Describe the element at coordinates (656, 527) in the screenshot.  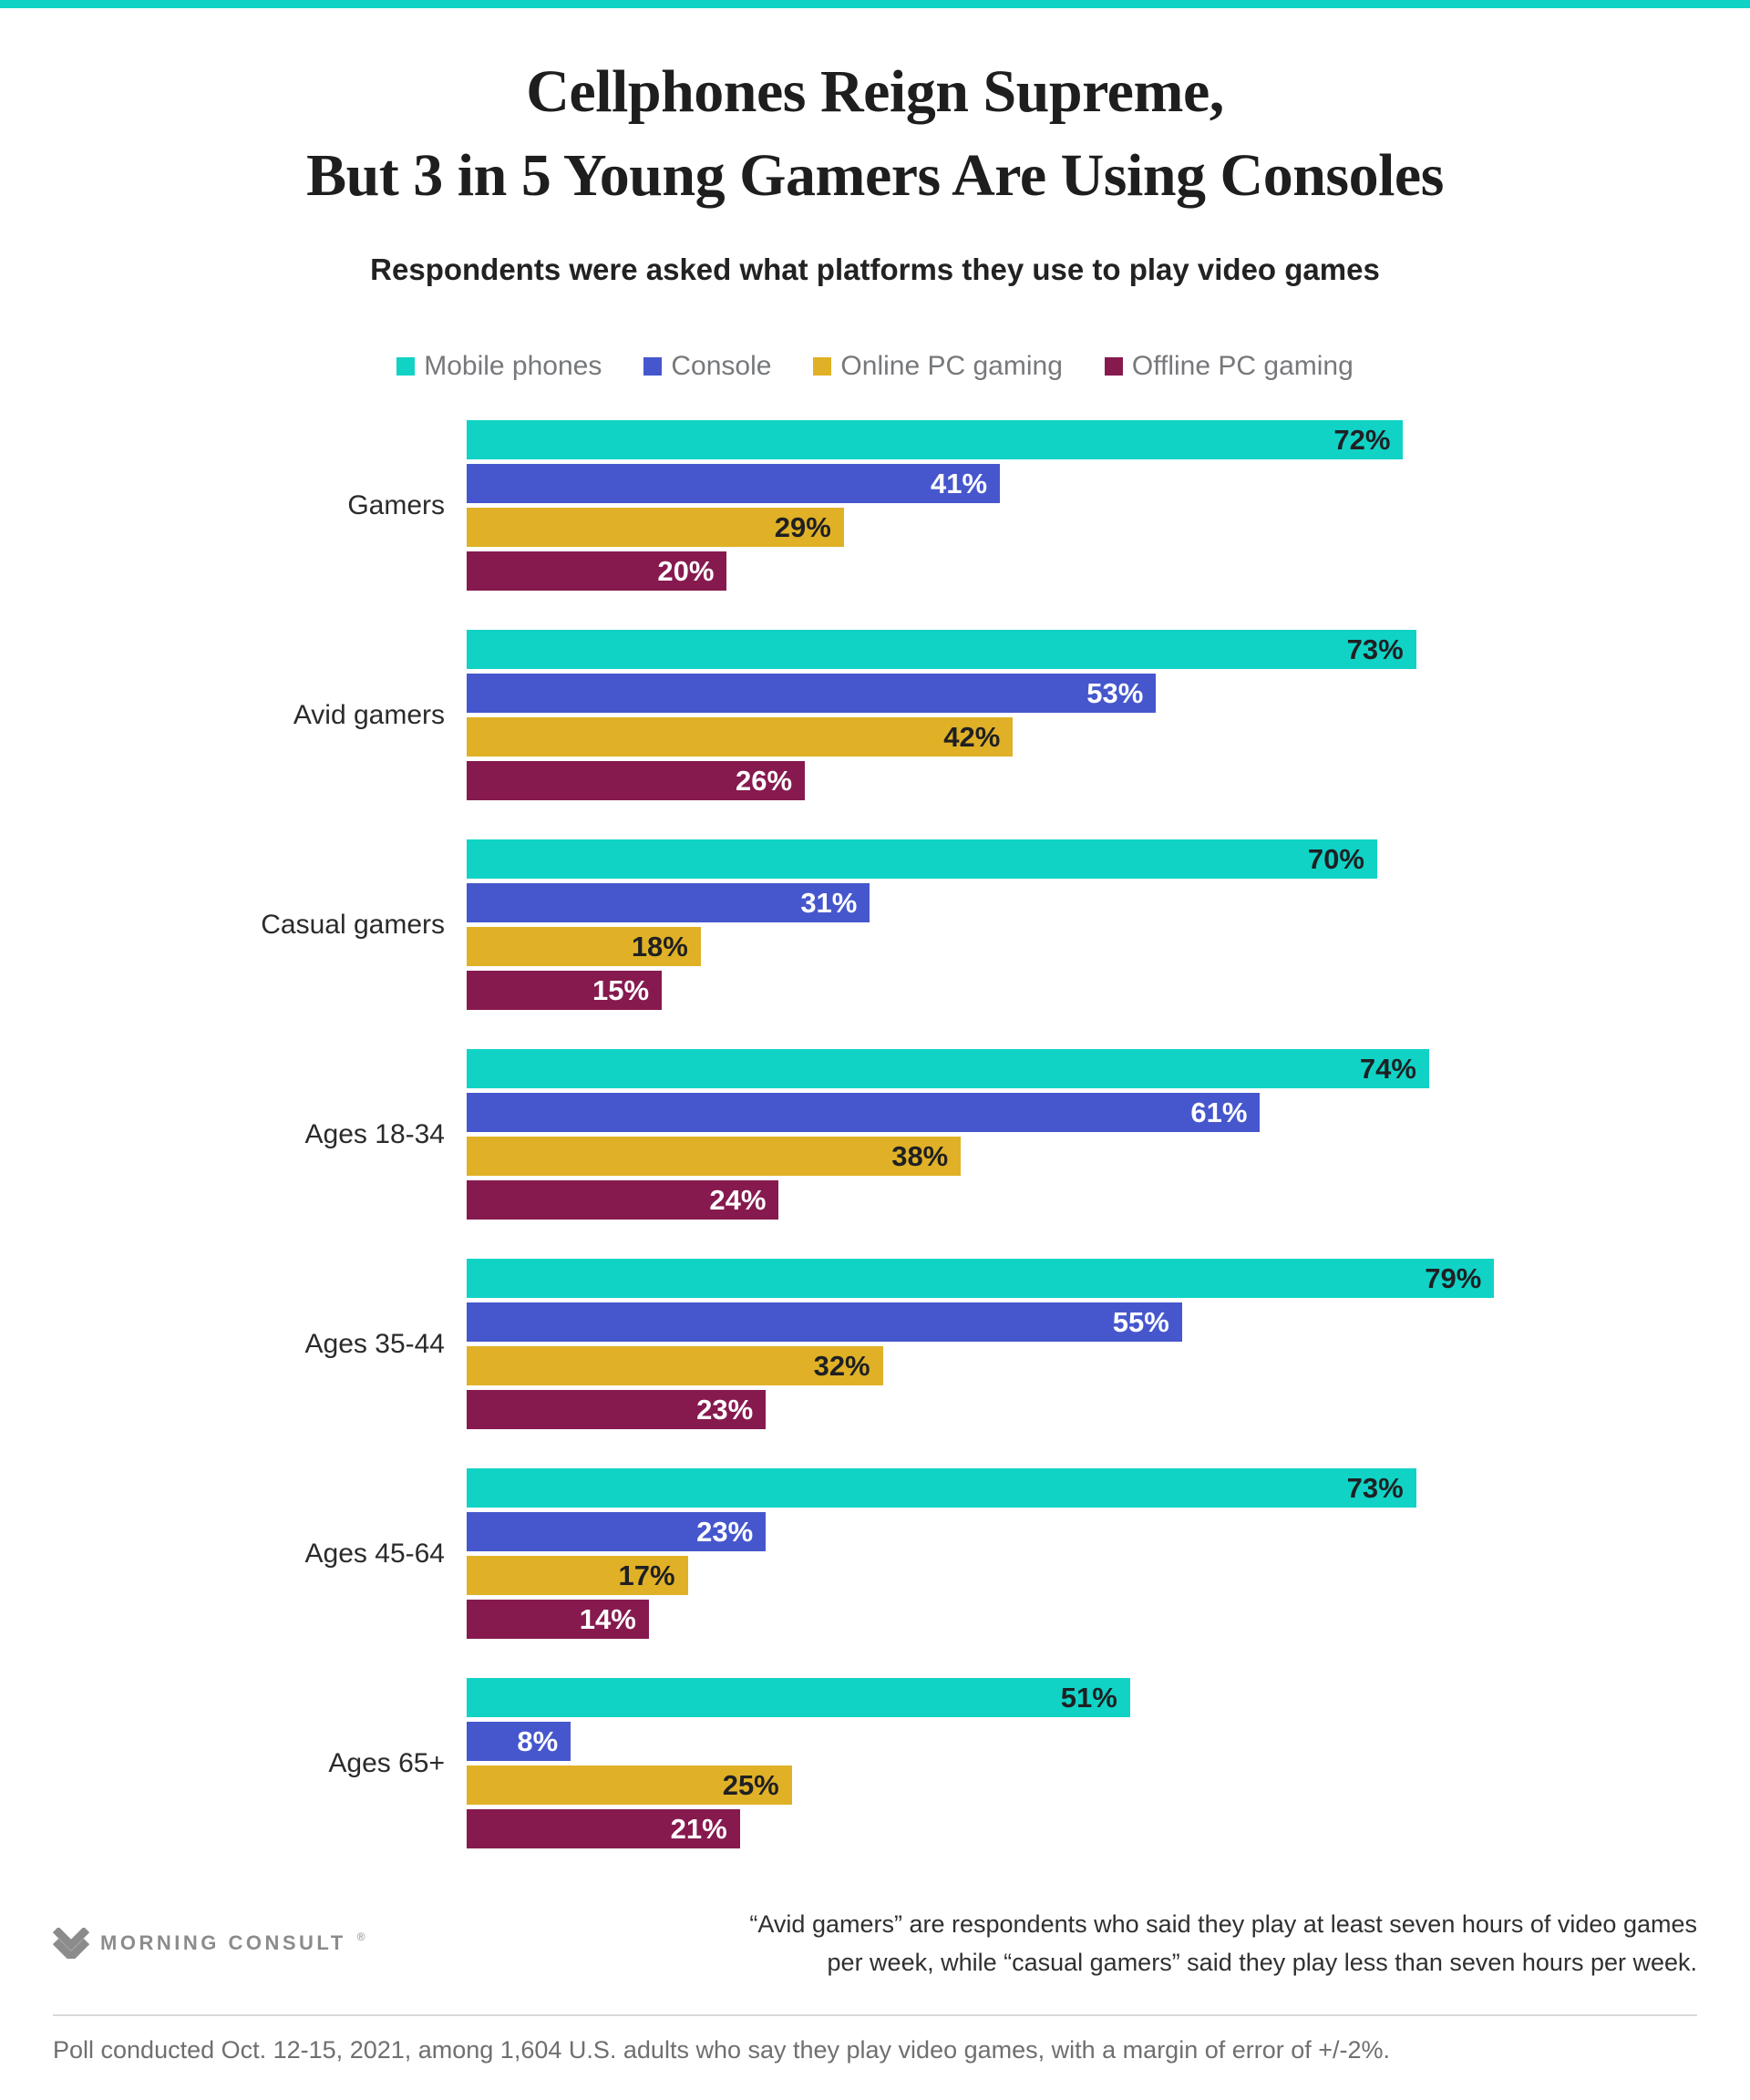
I see `bar: 29%` at that location.